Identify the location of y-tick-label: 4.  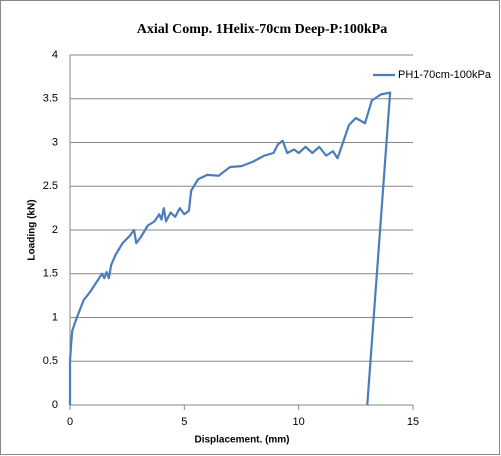
(55, 55).